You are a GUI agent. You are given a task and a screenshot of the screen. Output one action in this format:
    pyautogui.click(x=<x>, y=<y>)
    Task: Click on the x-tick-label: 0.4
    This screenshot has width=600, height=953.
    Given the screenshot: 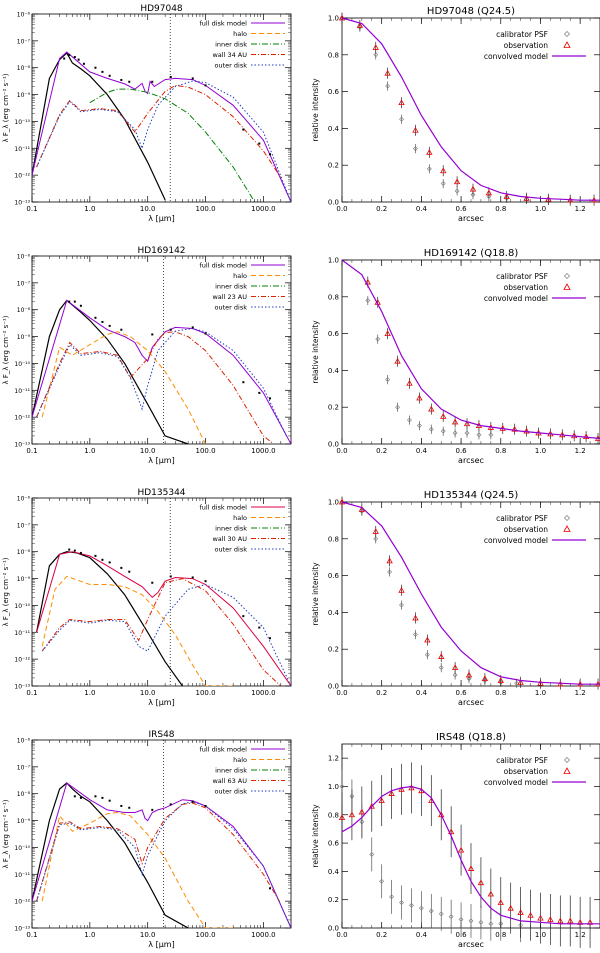 What is the action you would take?
    pyautogui.click(x=422, y=935)
    